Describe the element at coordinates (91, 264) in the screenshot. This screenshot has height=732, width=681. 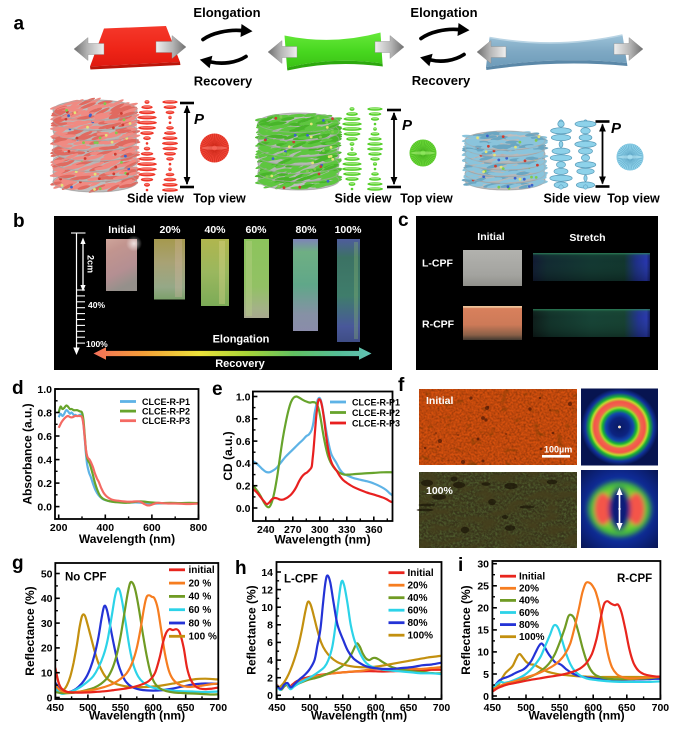
I see `svg-text: 2cm` at that location.